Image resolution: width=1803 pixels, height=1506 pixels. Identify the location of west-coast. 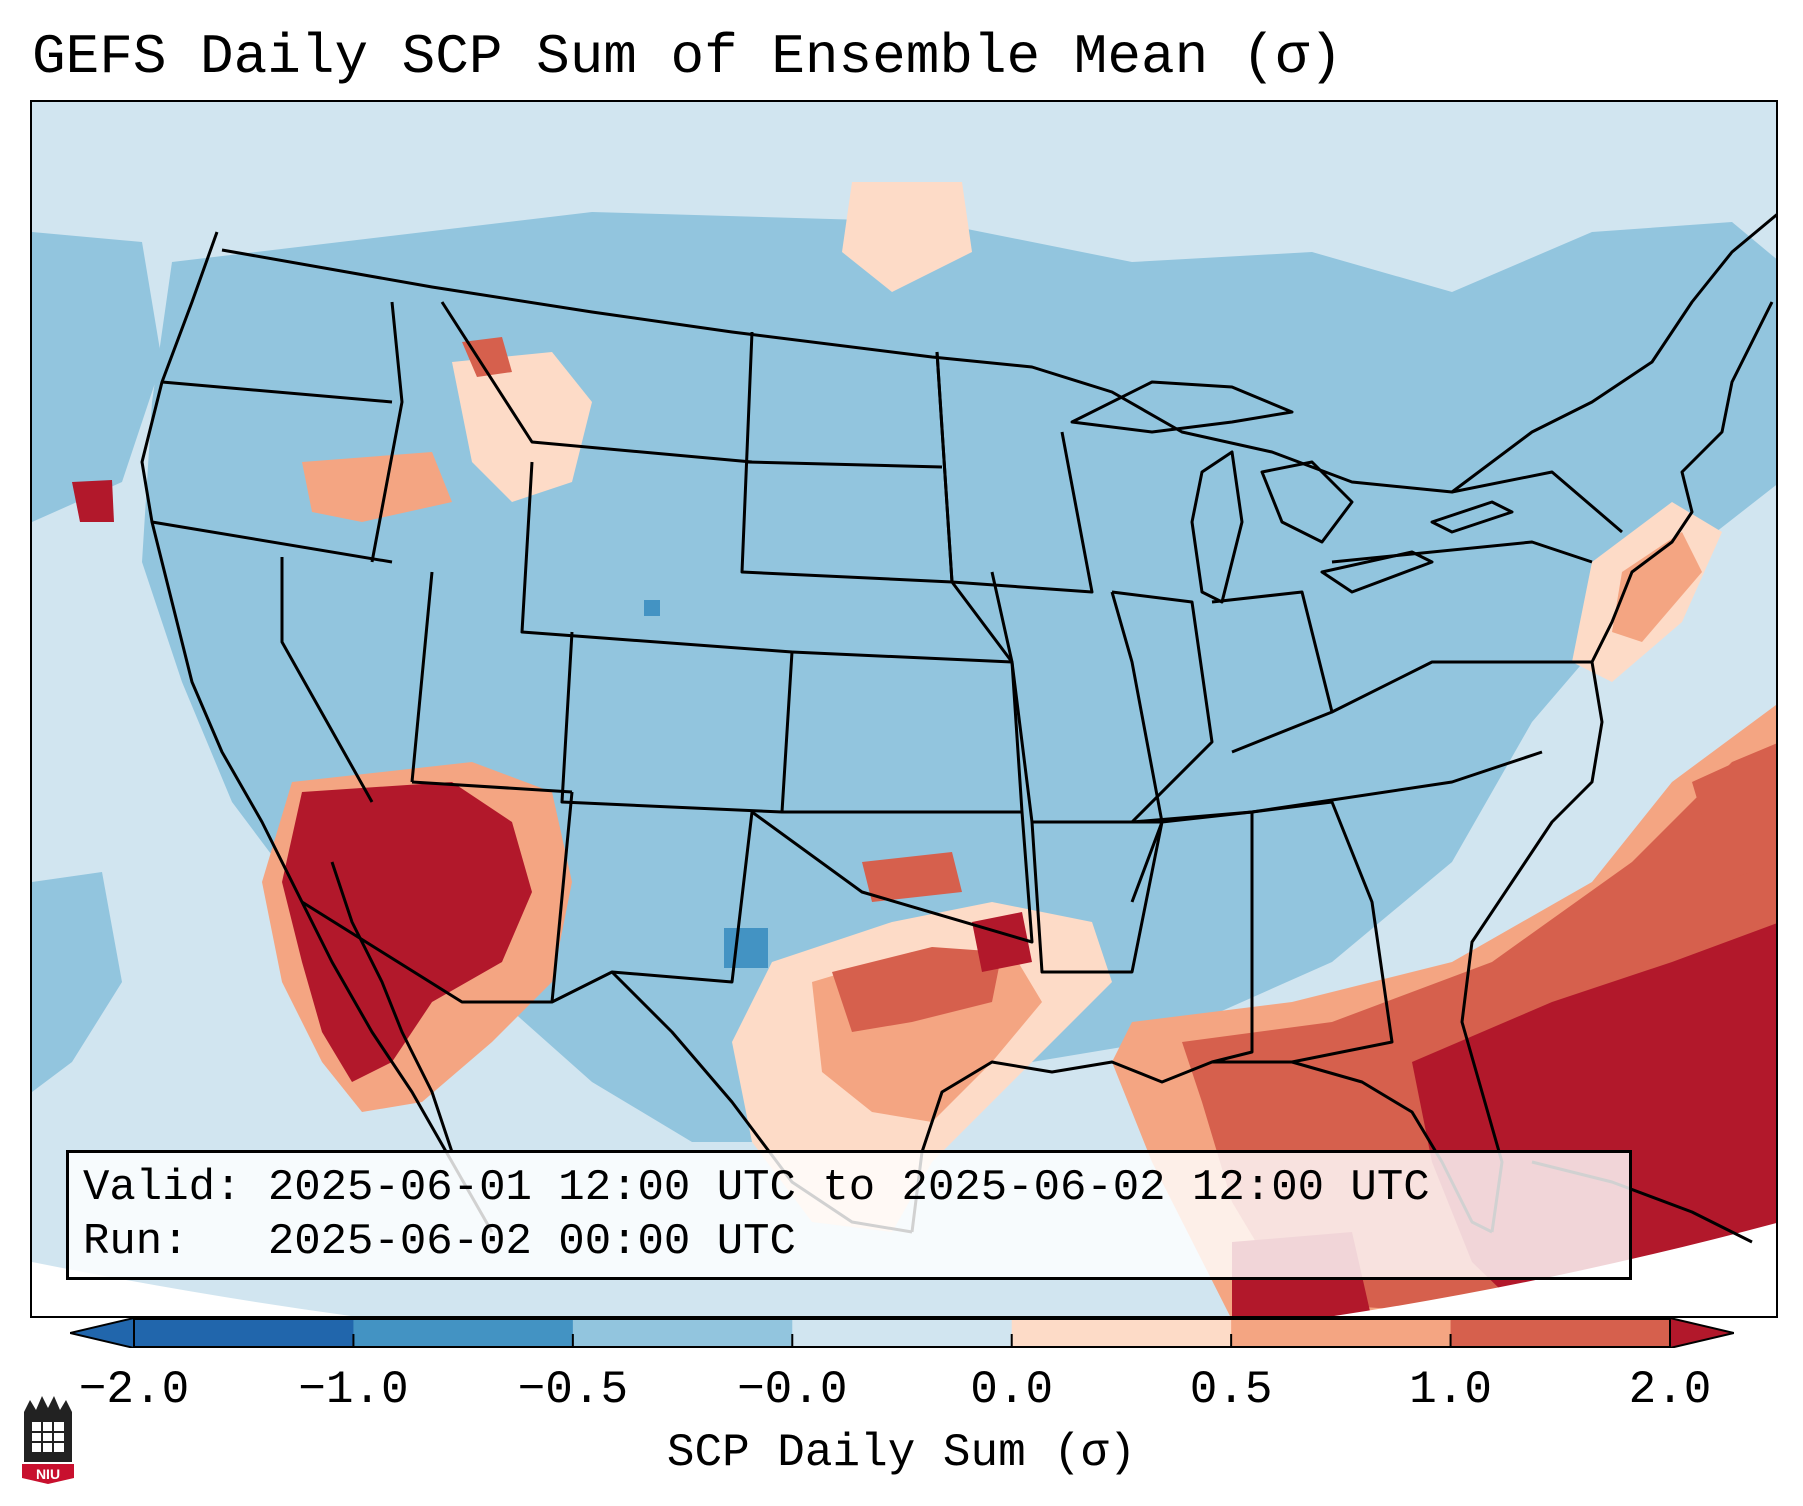
(317, 732).